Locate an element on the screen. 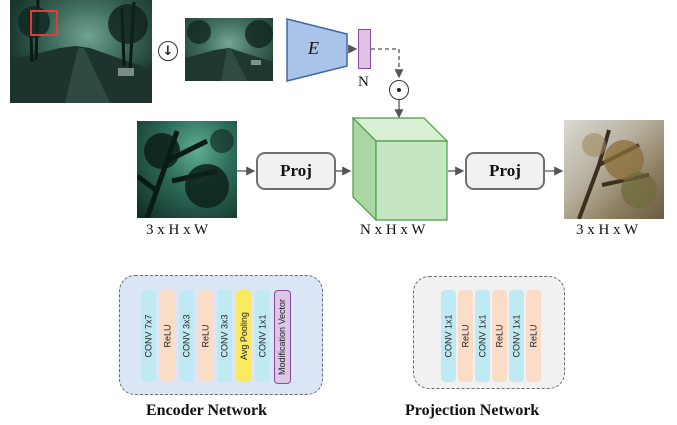 This screenshot has height=425, width=677. encoder-network-title: Encoder Network is located at coordinates (207, 410).